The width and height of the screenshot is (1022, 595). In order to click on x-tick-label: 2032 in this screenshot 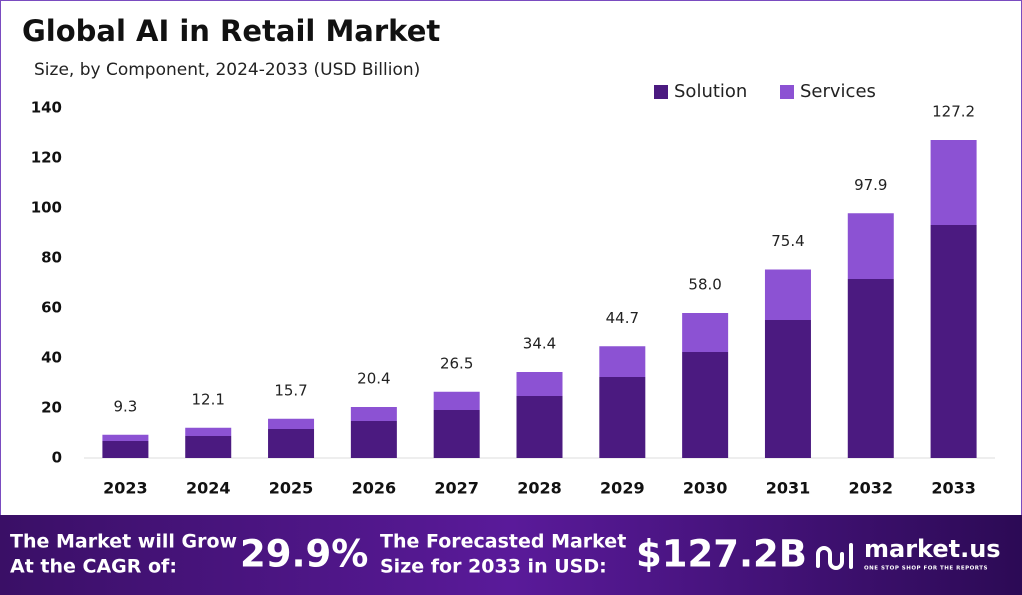, I will do `click(871, 488)`.